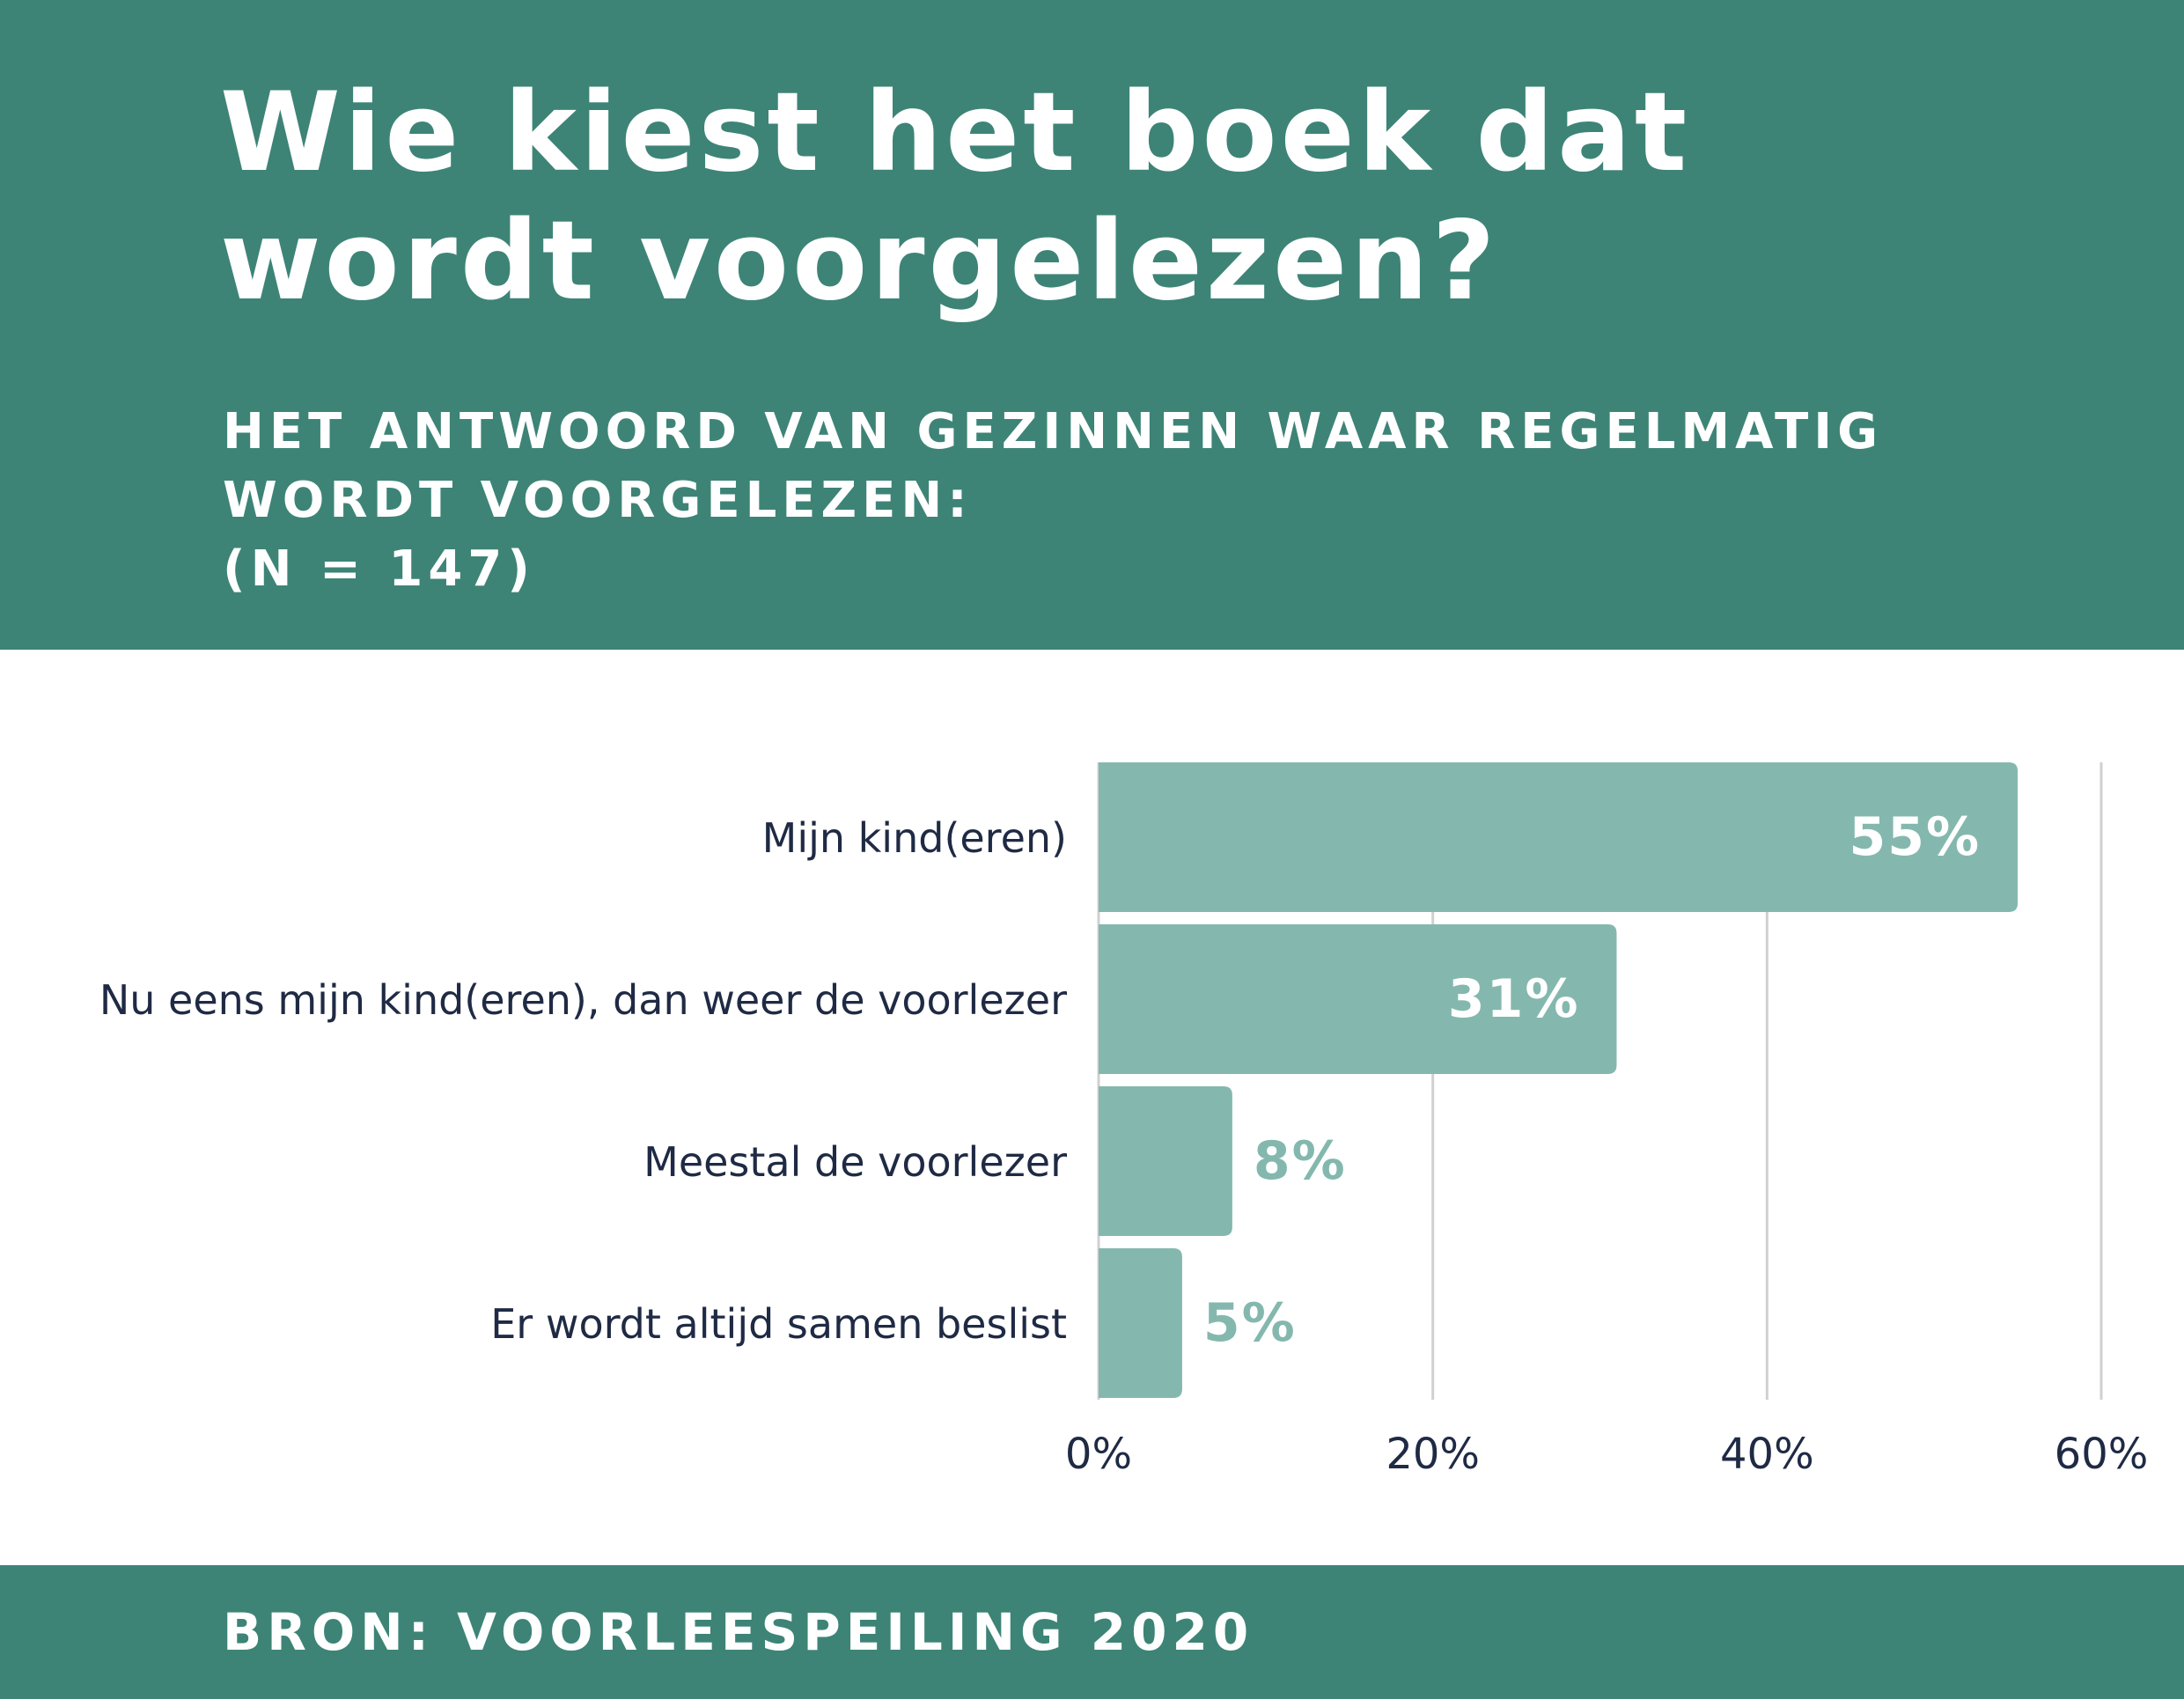  Describe the element at coordinates (2102, 1454) in the screenshot. I see `x-tick-label: 60%` at that location.